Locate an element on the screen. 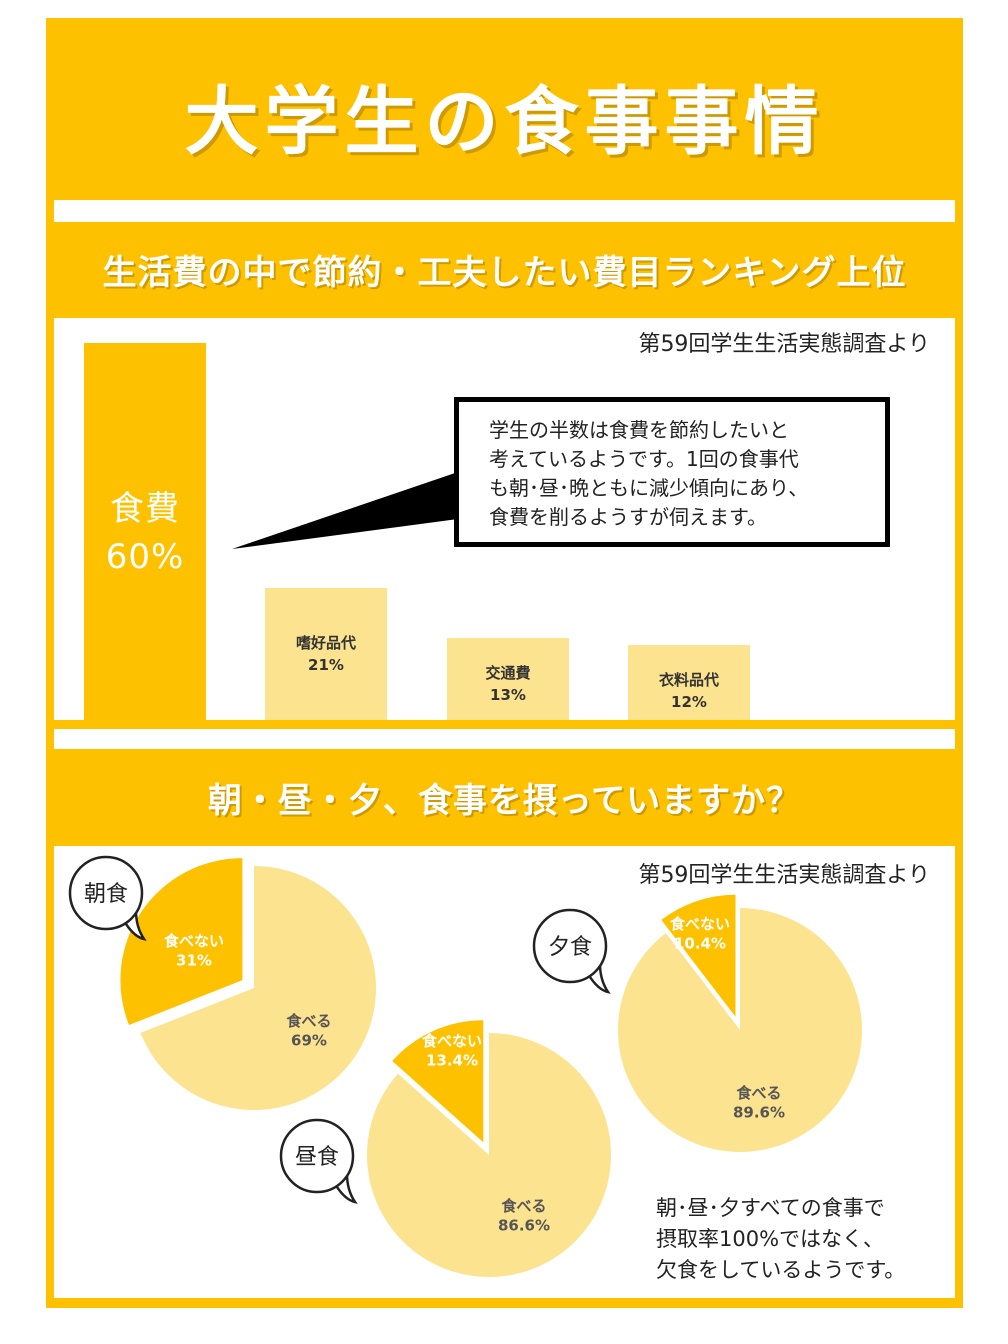 The height and width of the screenshot is (1344, 1008). pie-label-major: 食べる 69% is located at coordinates (308, 1031).